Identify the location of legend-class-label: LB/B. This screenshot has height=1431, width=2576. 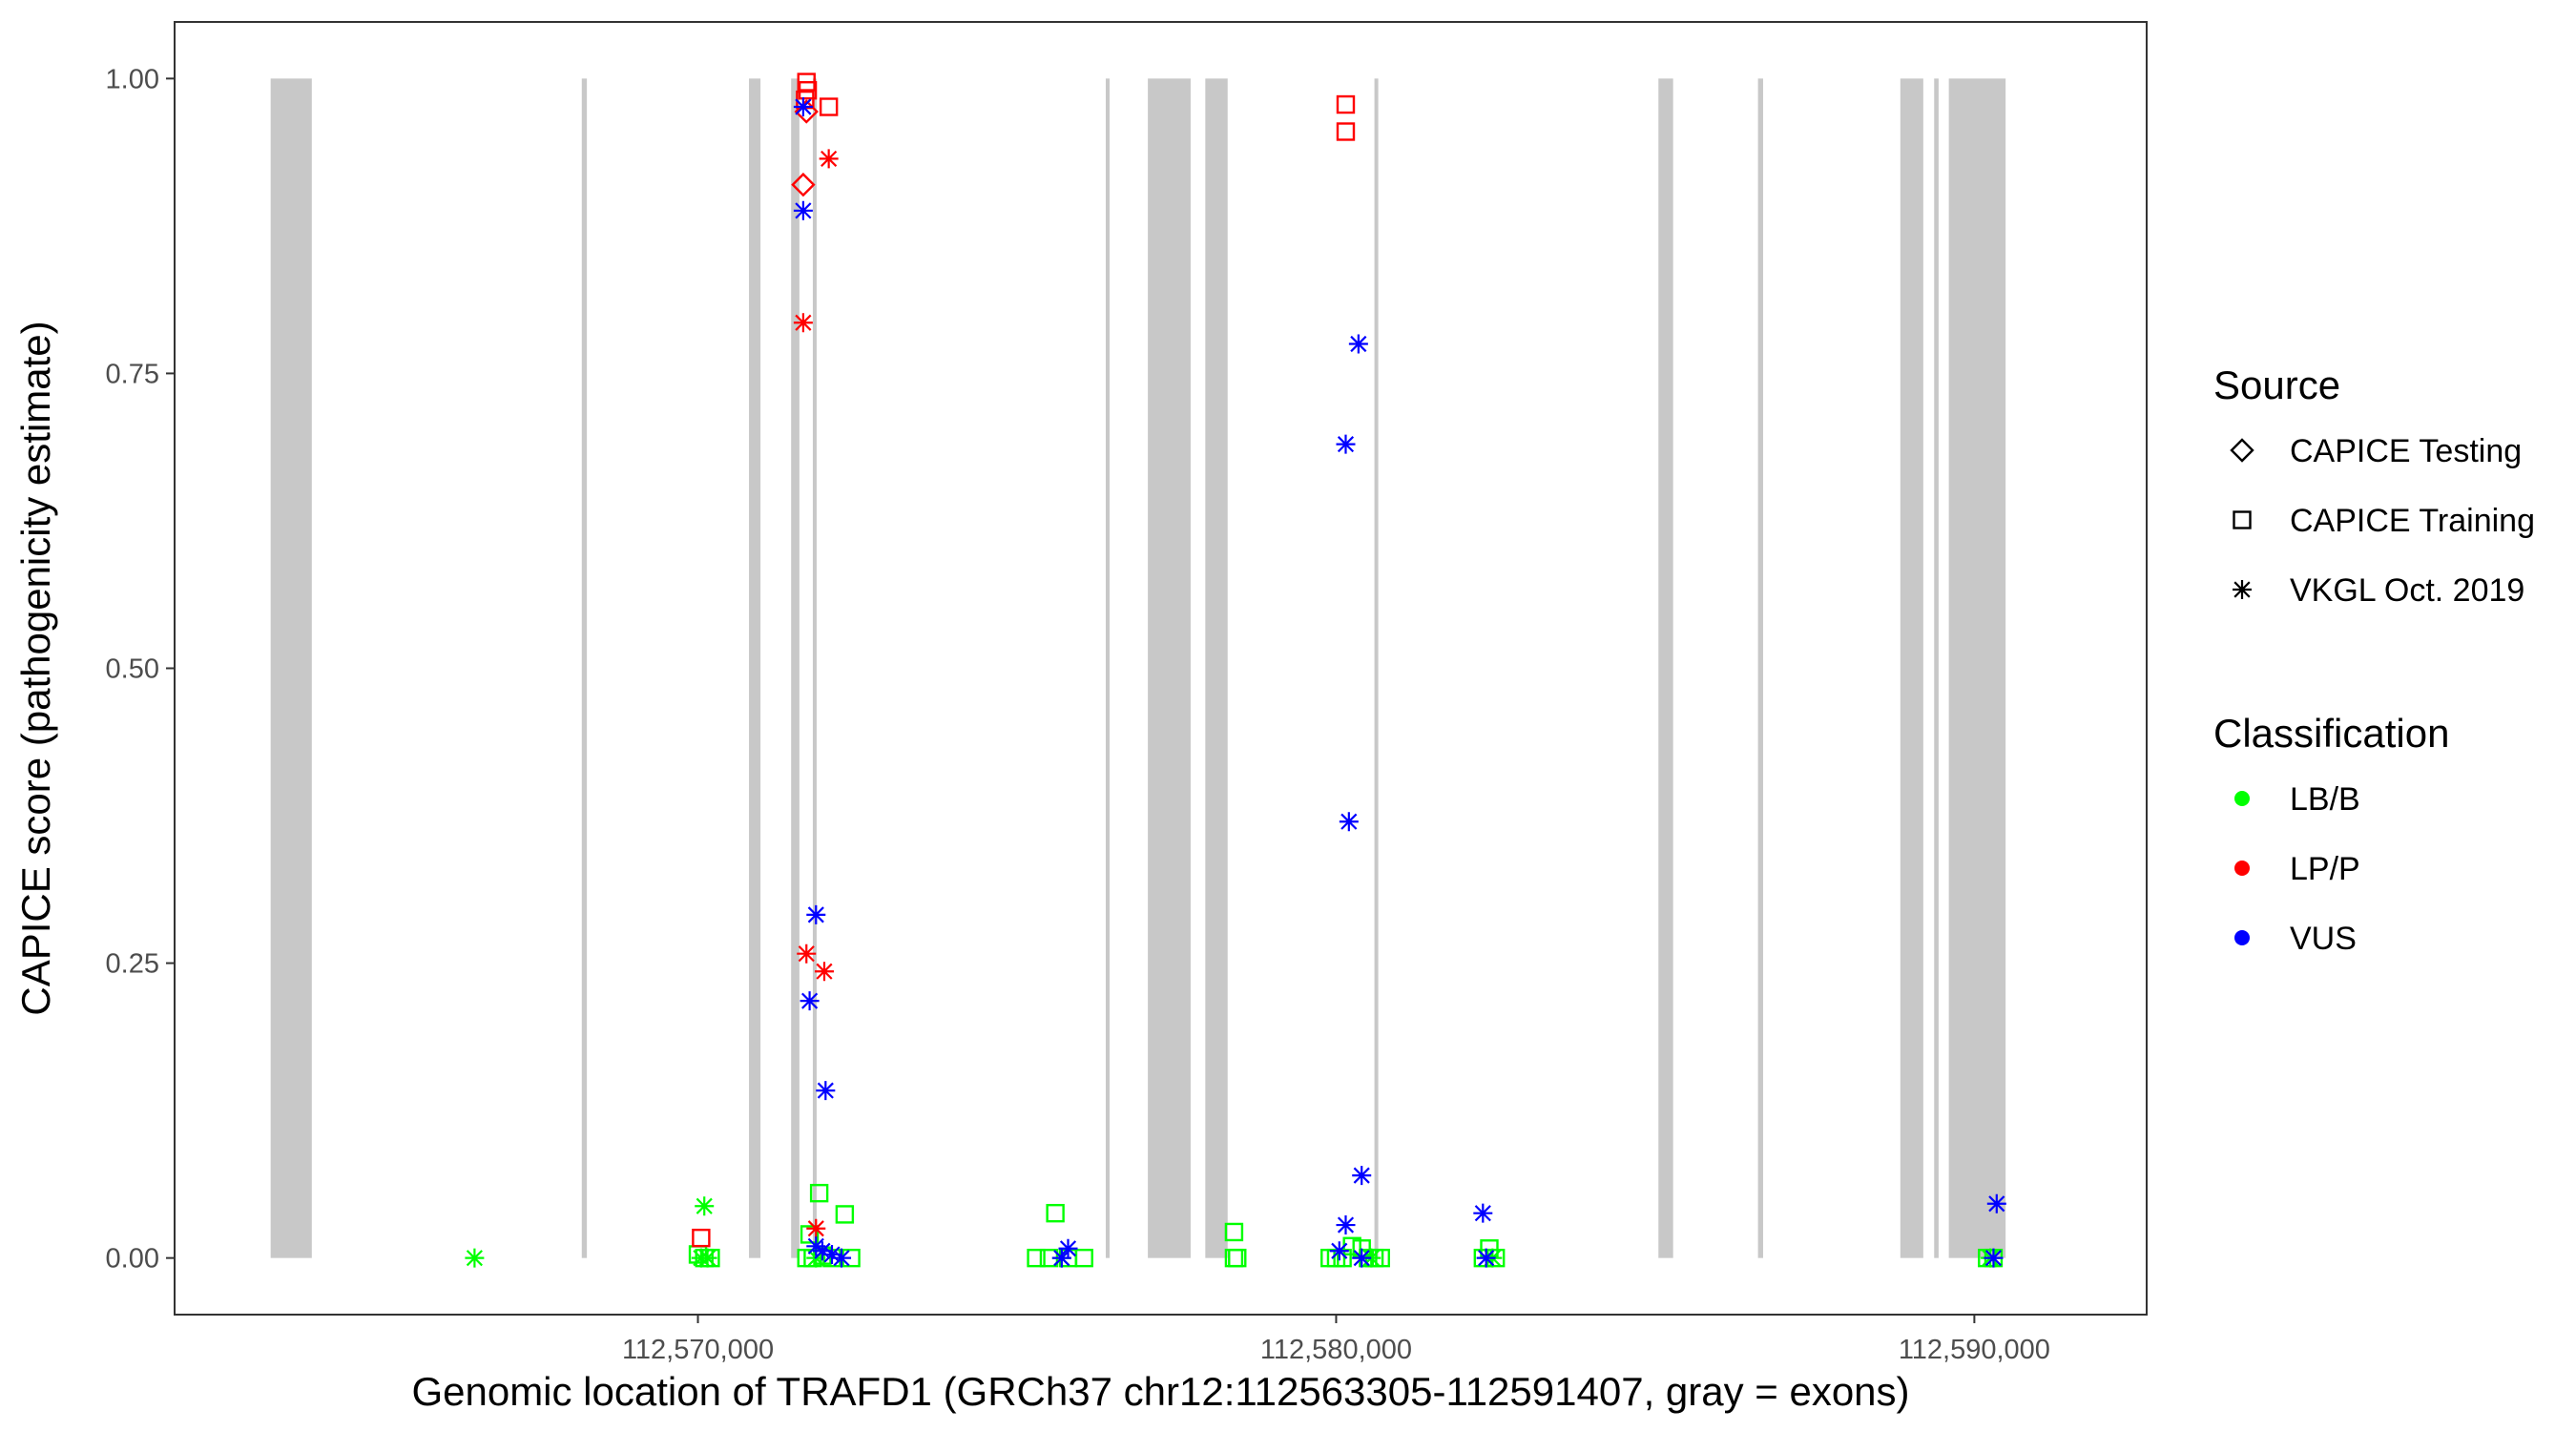
(2325, 799).